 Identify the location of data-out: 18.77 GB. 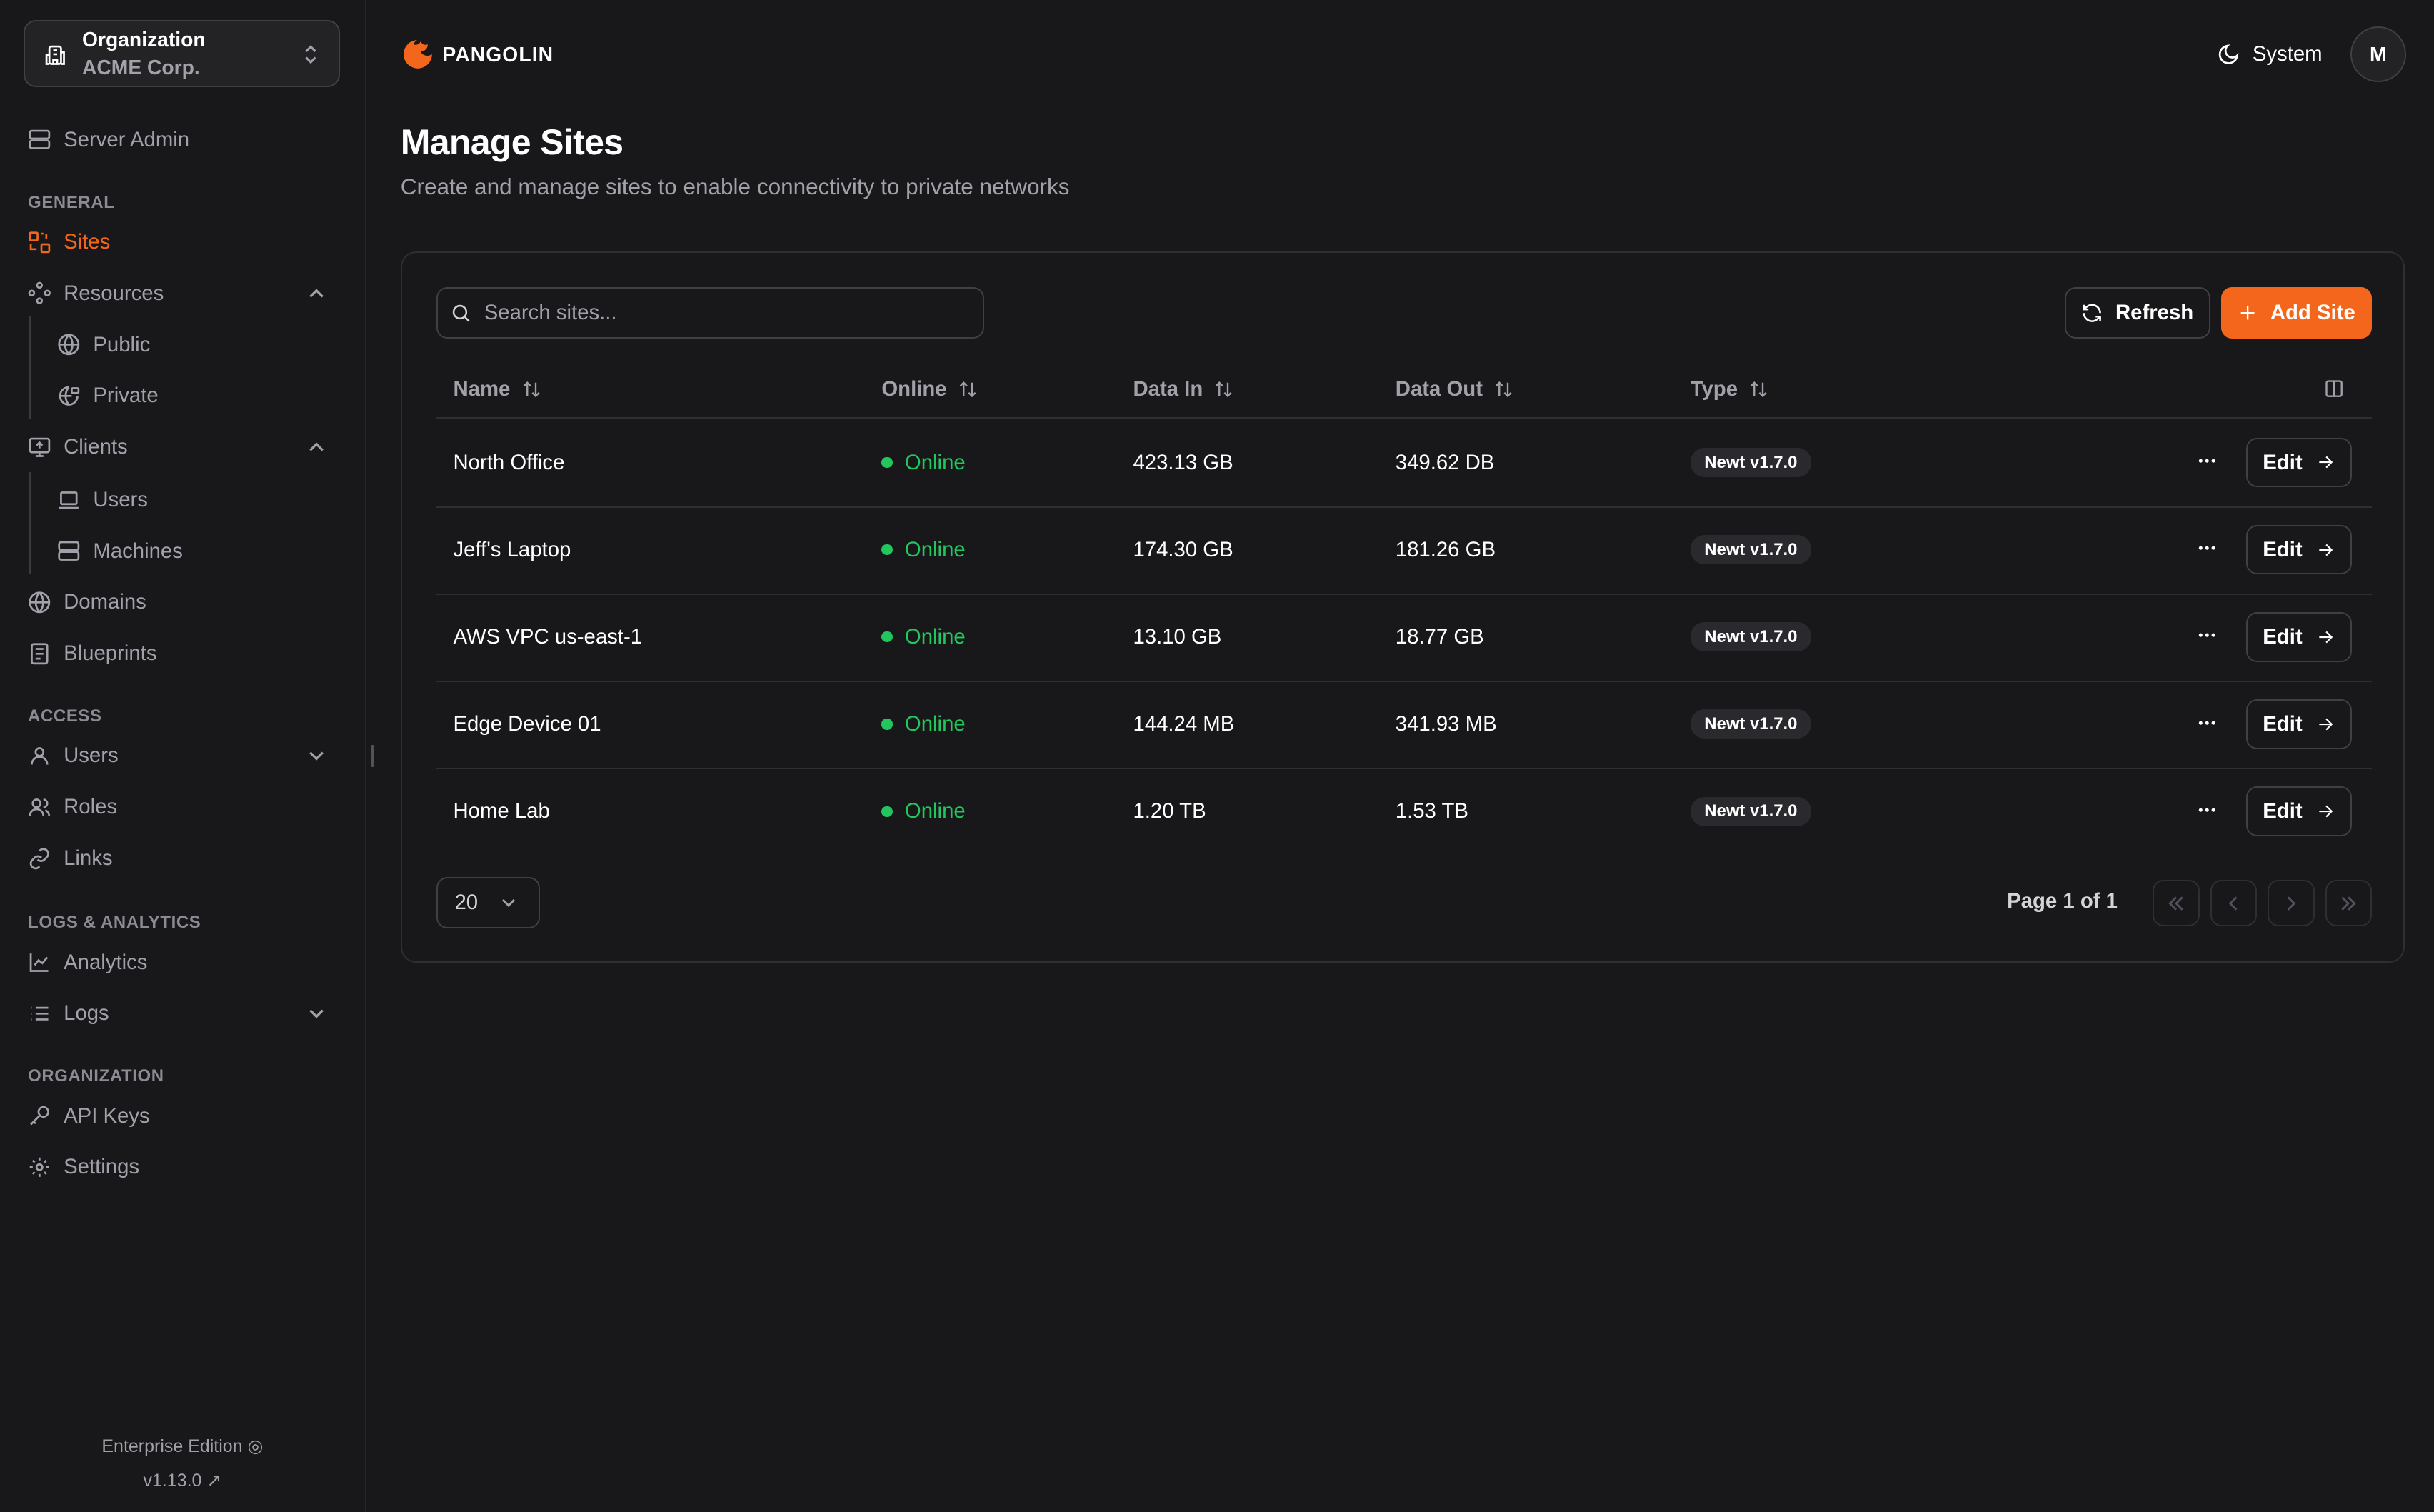
(1439, 636).